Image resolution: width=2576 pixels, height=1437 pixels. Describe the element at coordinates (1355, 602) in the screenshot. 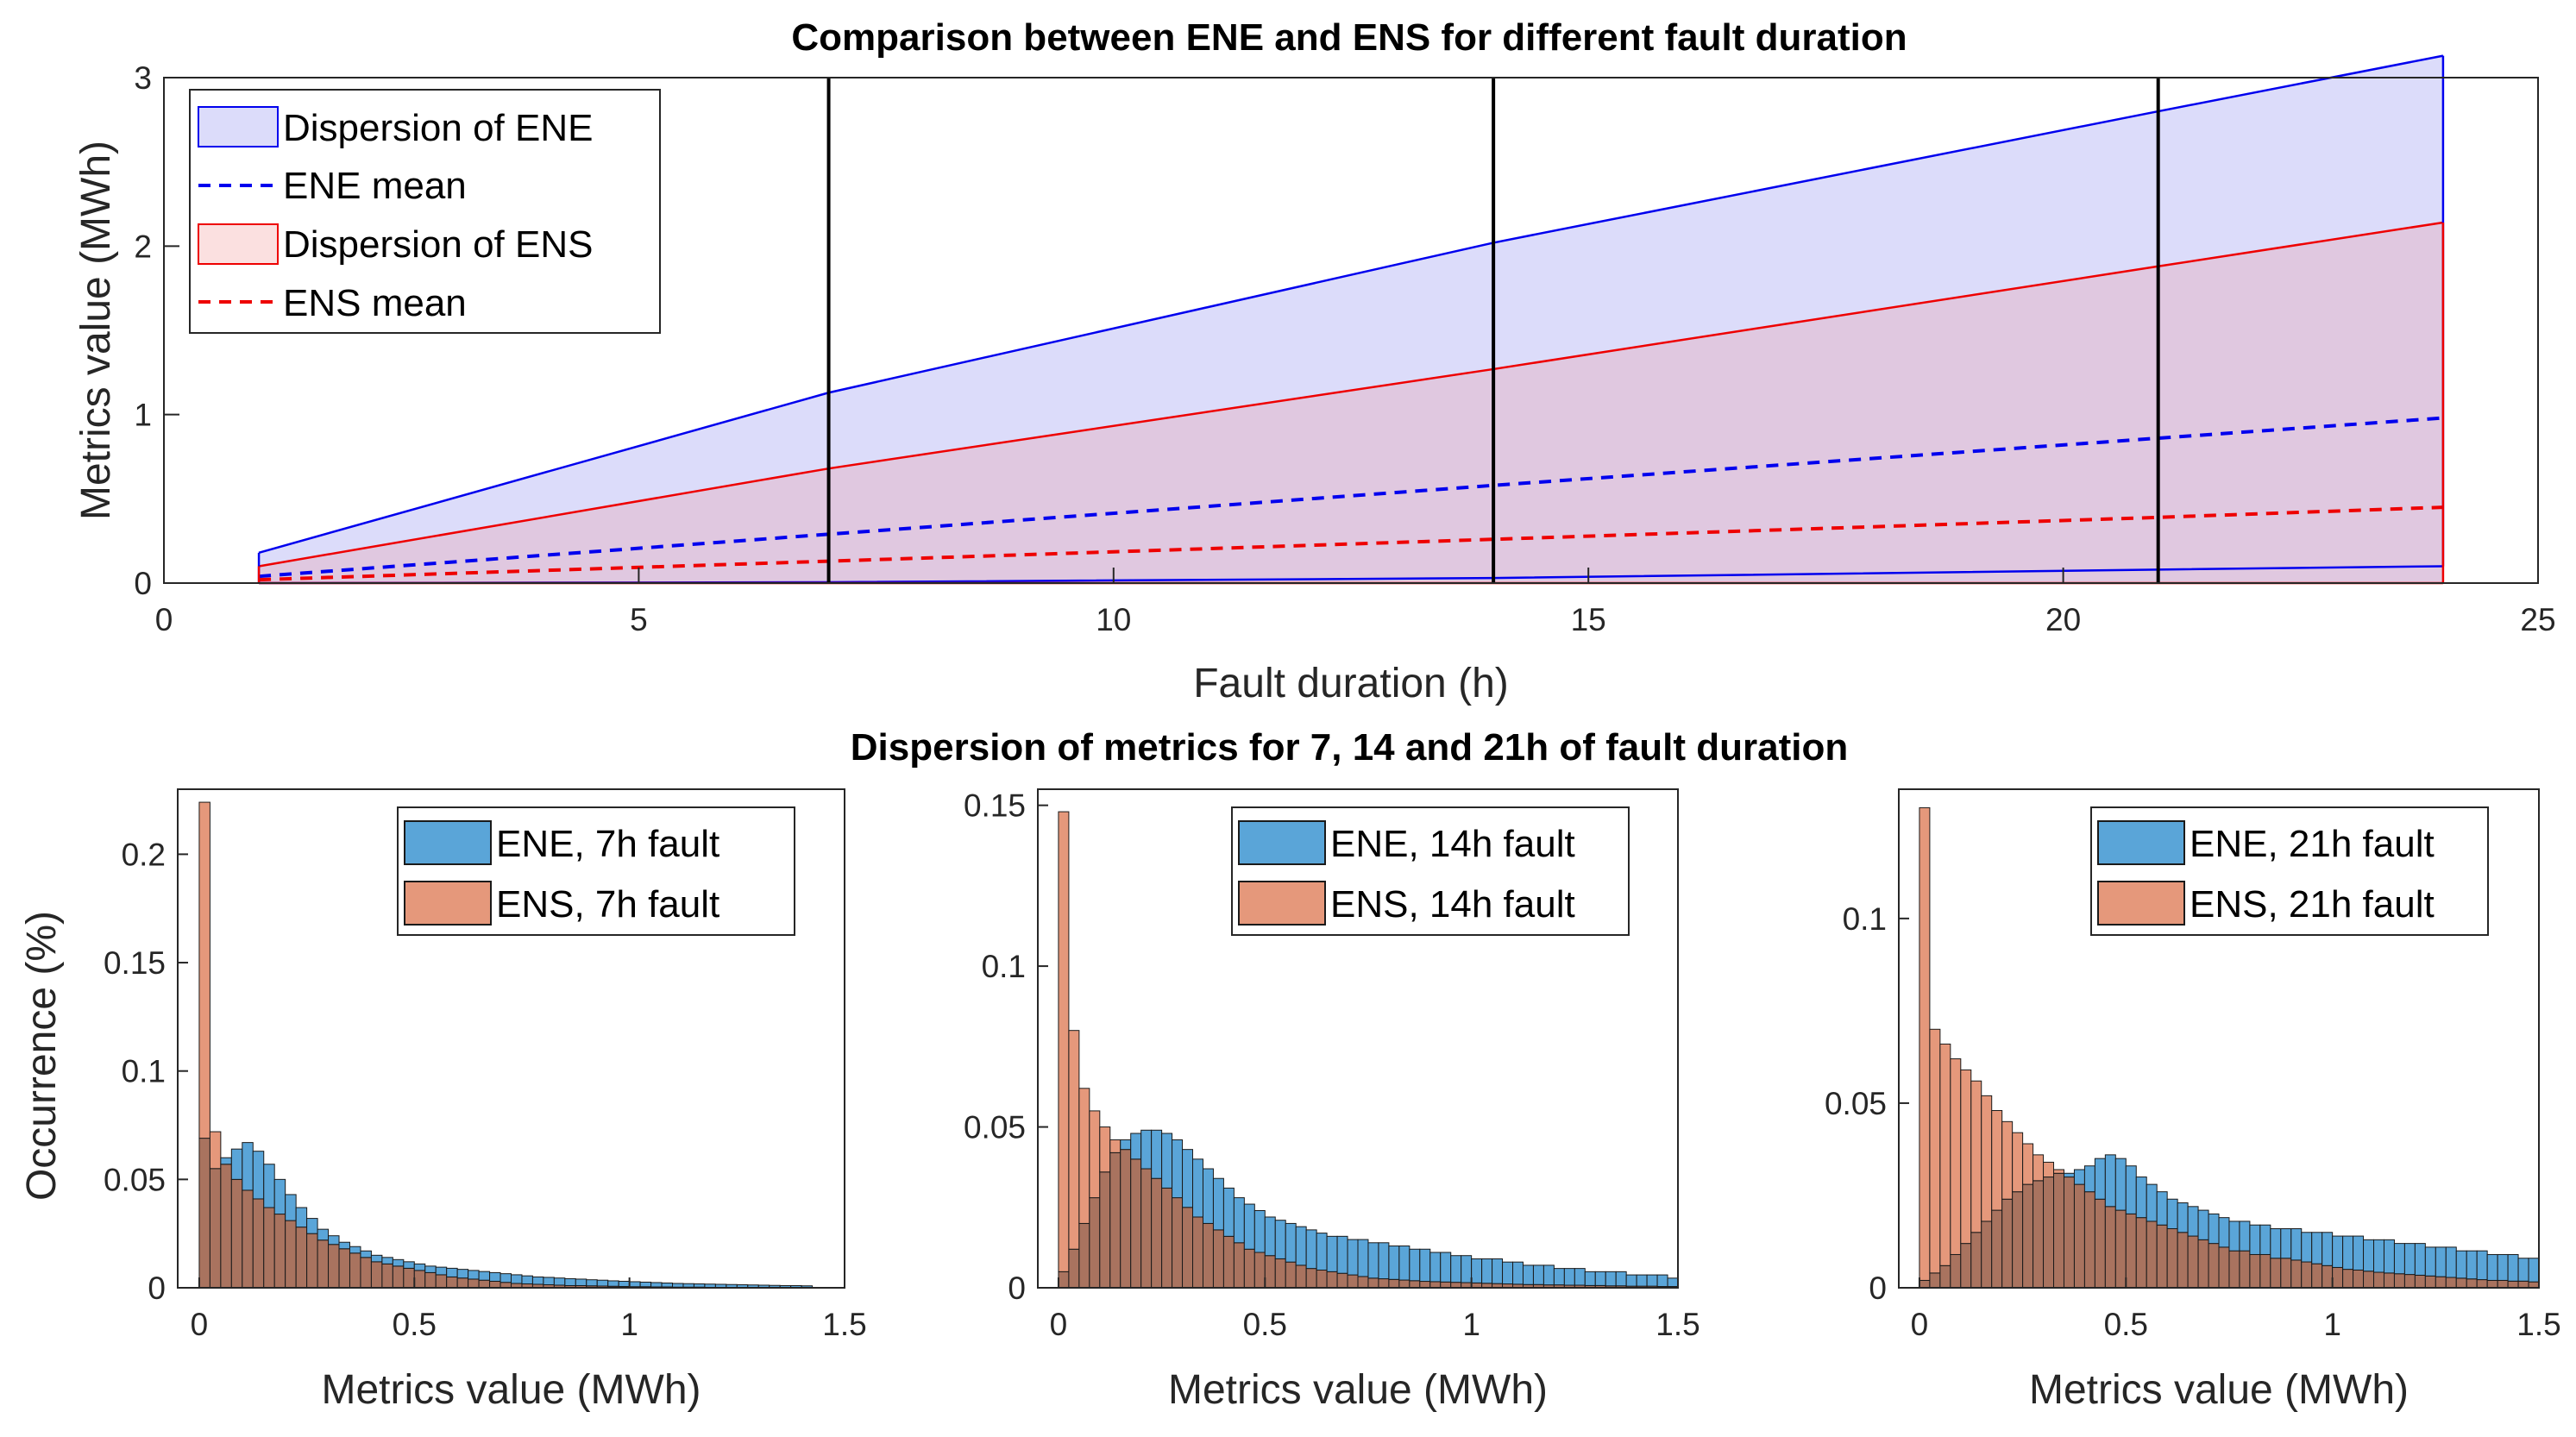

I see `top-x-ticks: 0 5 10 15 20 25` at that location.